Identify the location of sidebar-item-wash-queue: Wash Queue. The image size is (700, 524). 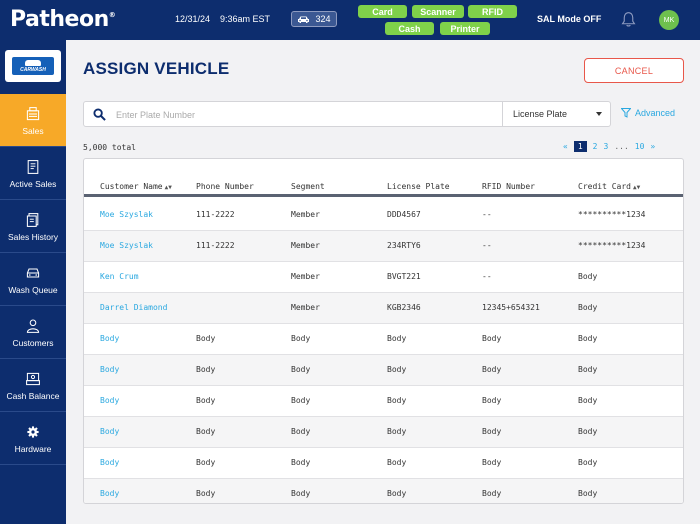
(33, 279).